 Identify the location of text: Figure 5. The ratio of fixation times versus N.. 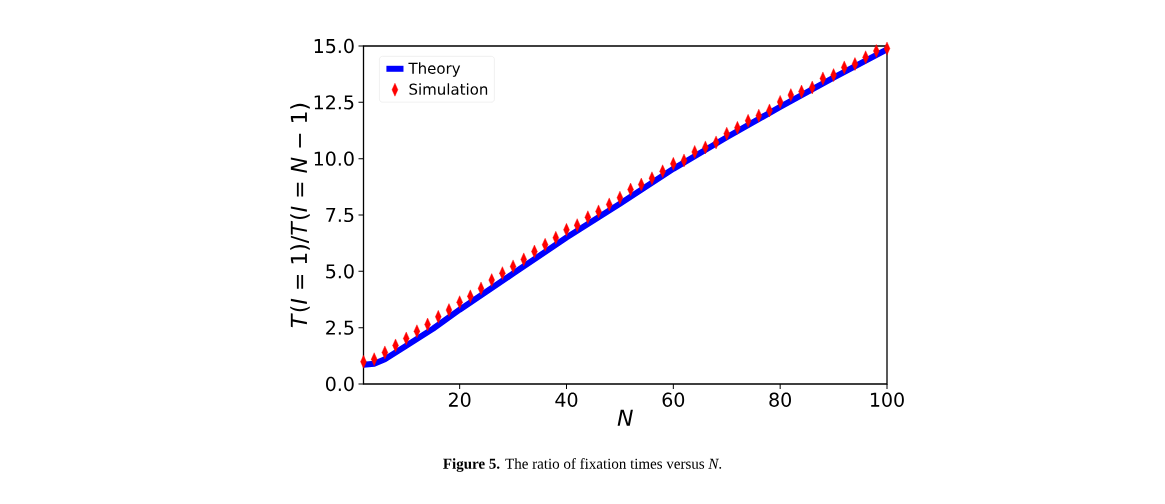
(582, 465).